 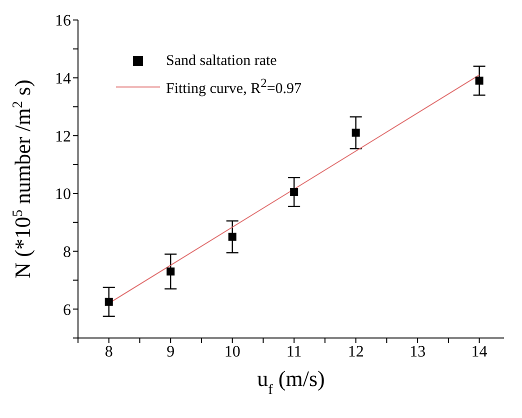 I want to click on x-axis-title: u$_{f}$ (m/s), so click(x=291, y=382).